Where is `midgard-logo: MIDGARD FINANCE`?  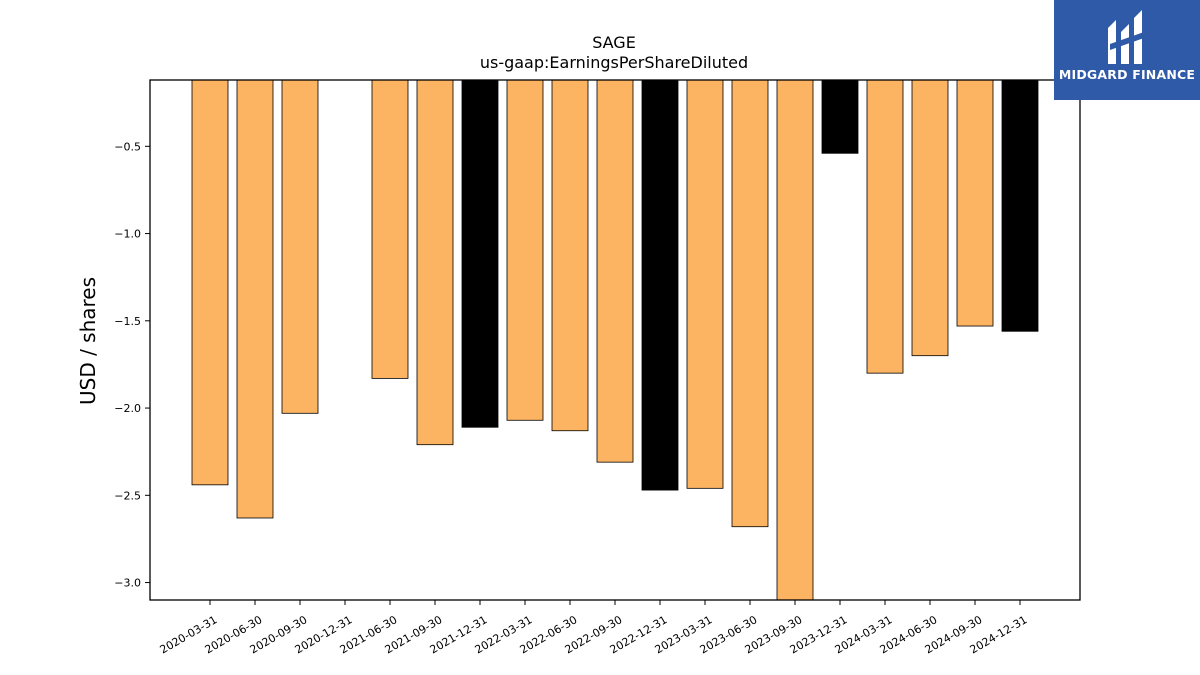 midgard-logo: MIDGARD FINANCE is located at coordinates (1127, 50).